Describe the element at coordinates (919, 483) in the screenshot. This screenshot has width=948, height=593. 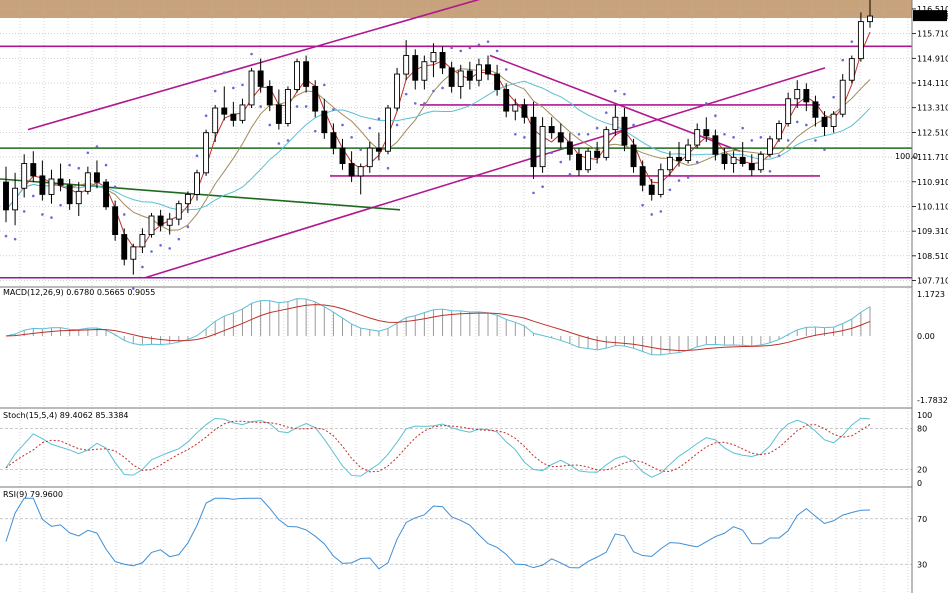
I see `stoch-tick-label: 0` at that location.